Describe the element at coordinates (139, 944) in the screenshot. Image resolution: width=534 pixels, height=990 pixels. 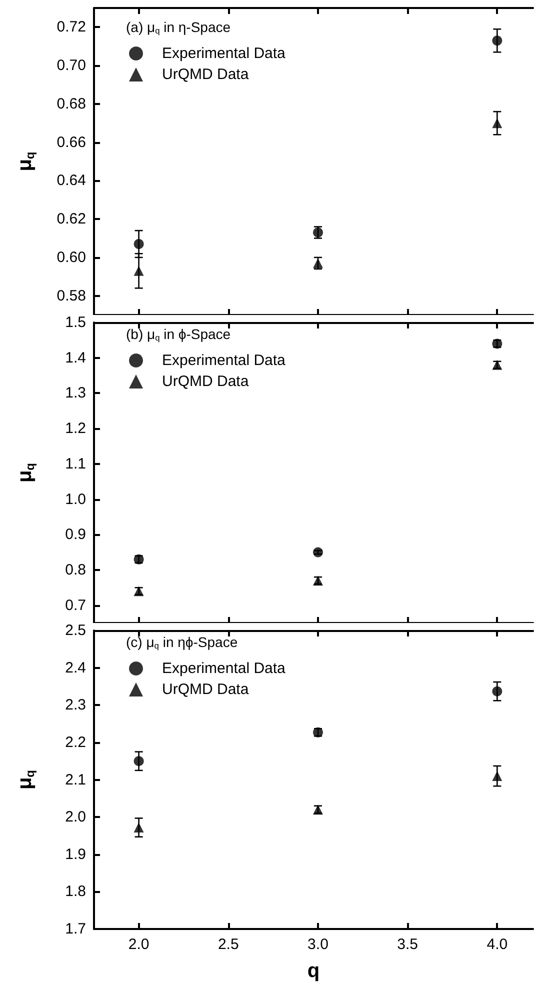
I see `x-tick-label: 2.0` at that location.